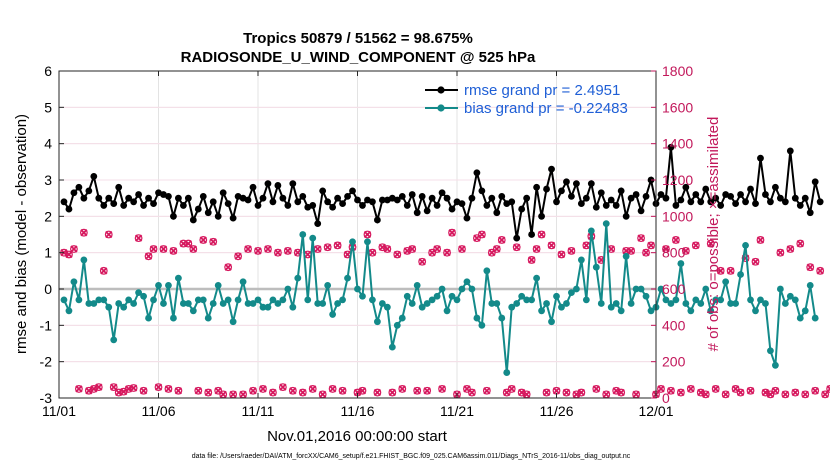  What do you see at coordinates (46, 398) in the screenshot?
I see `y-tick-label: -3` at bounding box center [46, 398].